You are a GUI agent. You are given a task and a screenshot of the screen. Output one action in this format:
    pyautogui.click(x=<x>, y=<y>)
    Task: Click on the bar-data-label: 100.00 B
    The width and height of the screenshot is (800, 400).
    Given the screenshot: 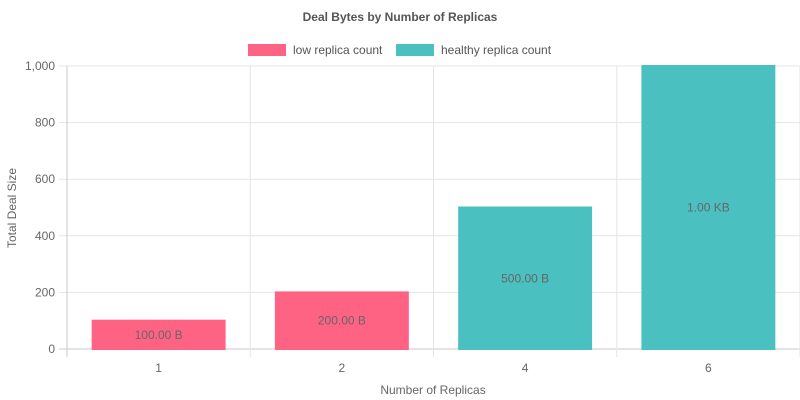 What is the action you would take?
    pyautogui.click(x=159, y=335)
    